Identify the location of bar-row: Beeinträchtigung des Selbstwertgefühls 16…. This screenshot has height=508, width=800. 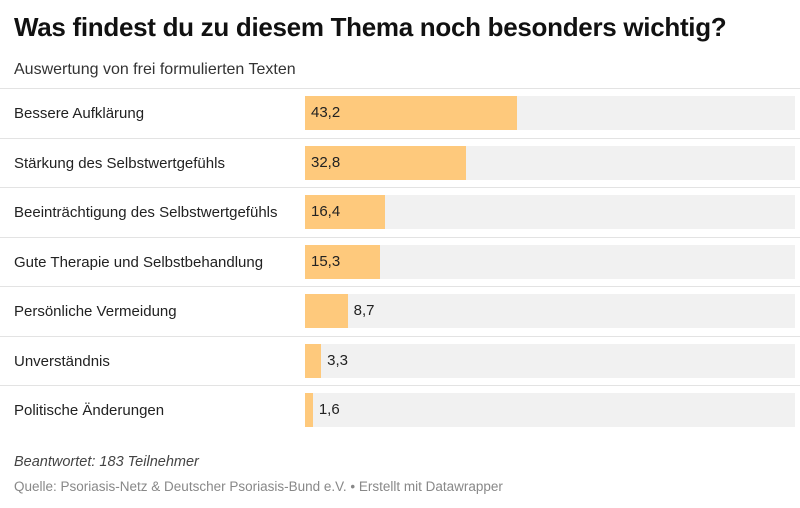
(400, 212).